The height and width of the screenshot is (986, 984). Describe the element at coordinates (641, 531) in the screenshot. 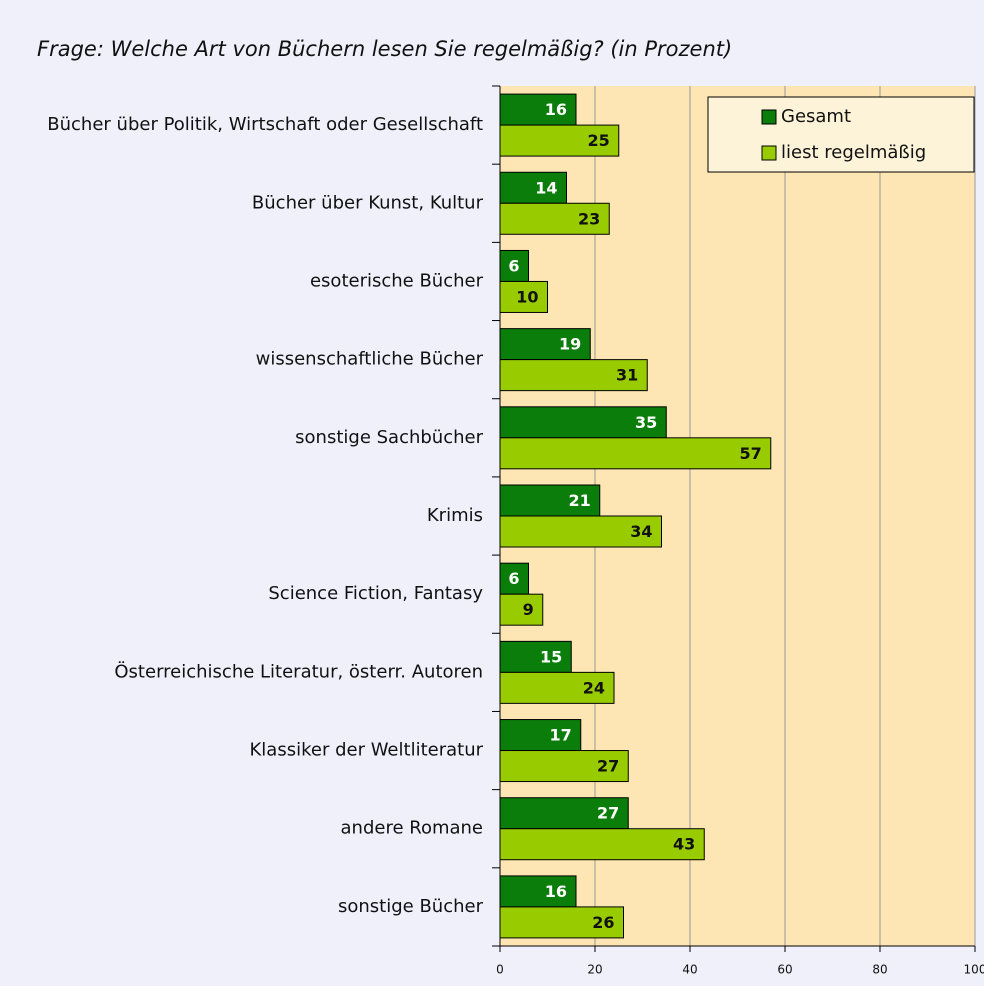

I see `data-label: 34` at that location.